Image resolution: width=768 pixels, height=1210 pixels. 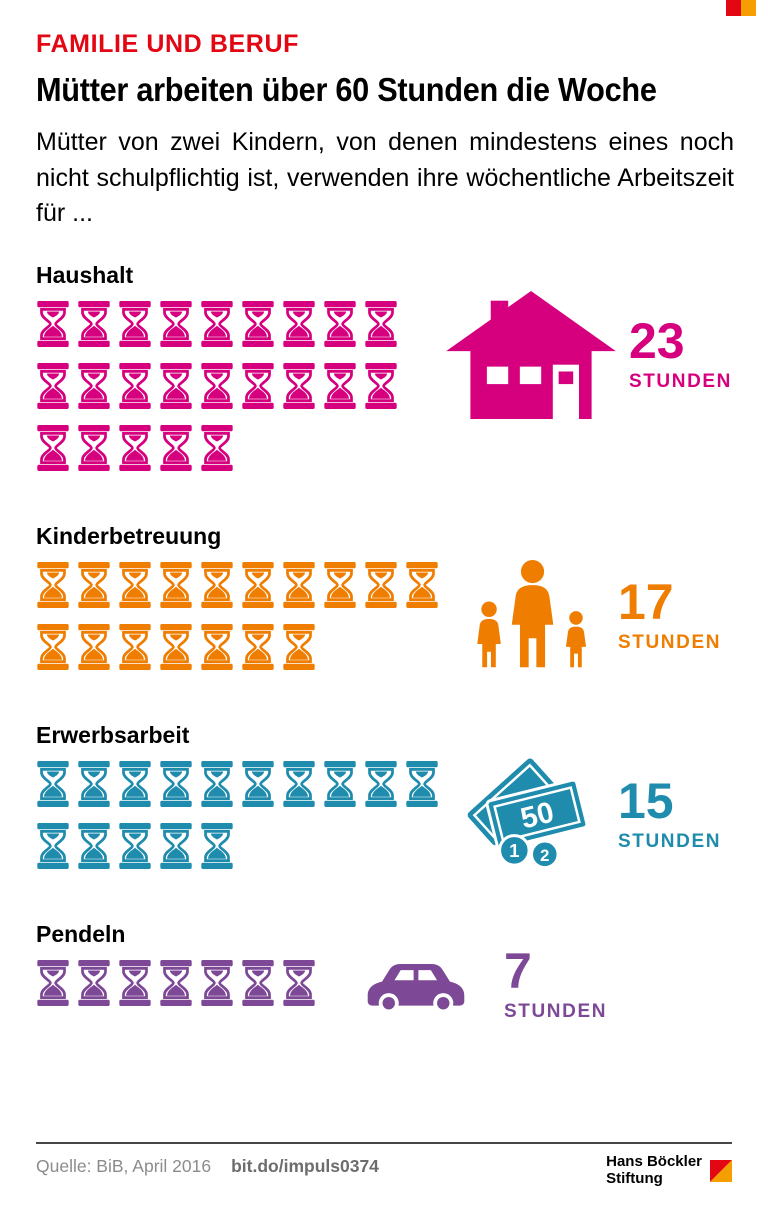 I want to click on family-icon, so click(x=533, y=614).